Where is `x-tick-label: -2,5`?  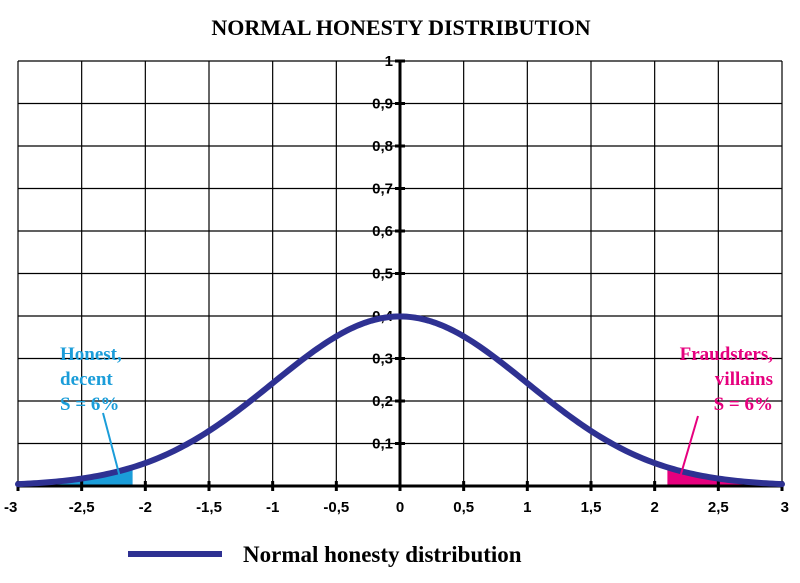
x-tick-label: -2,5 is located at coordinates (82, 507).